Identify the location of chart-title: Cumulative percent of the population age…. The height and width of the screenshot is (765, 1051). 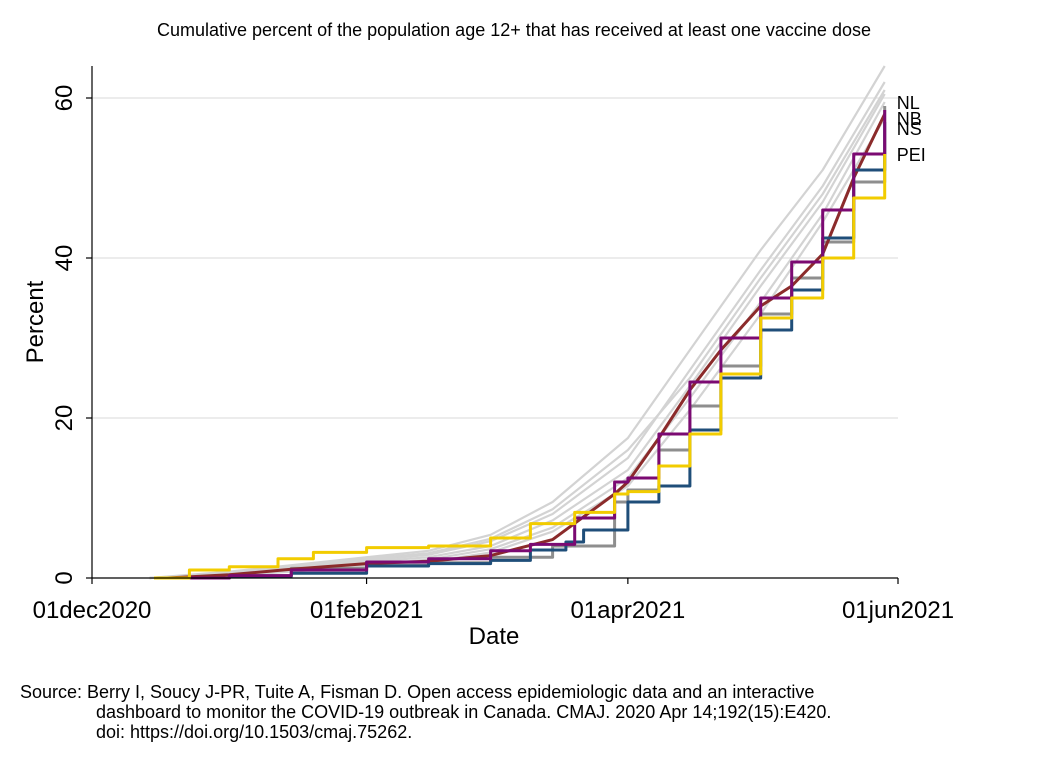
(514, 30).